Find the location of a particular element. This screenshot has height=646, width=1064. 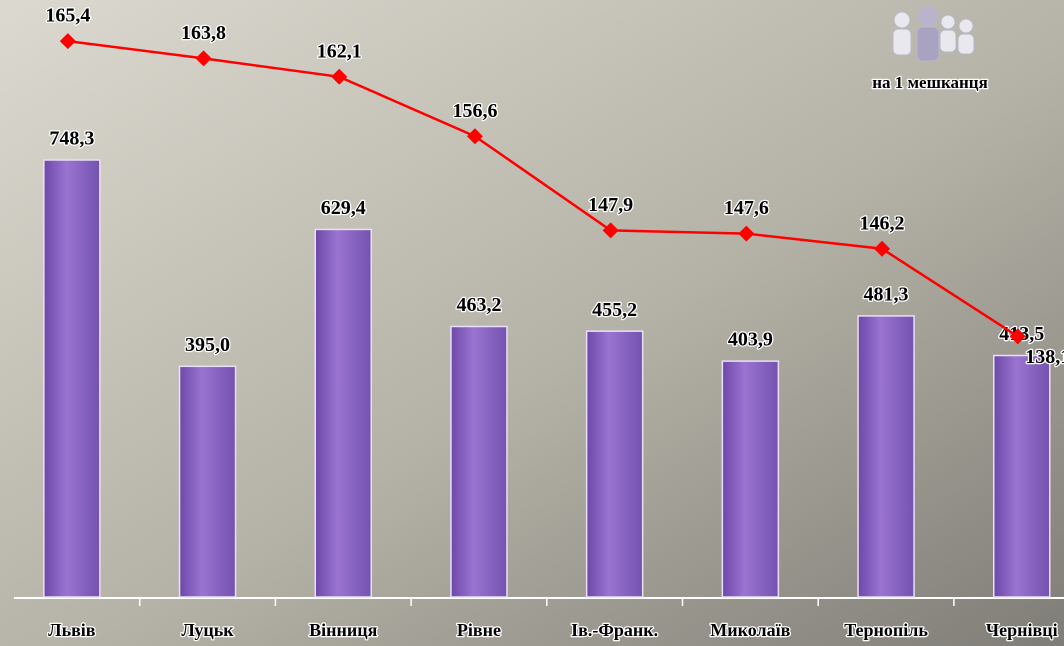

x-tick-label: Вінниця is located at coordinates (343, 630).